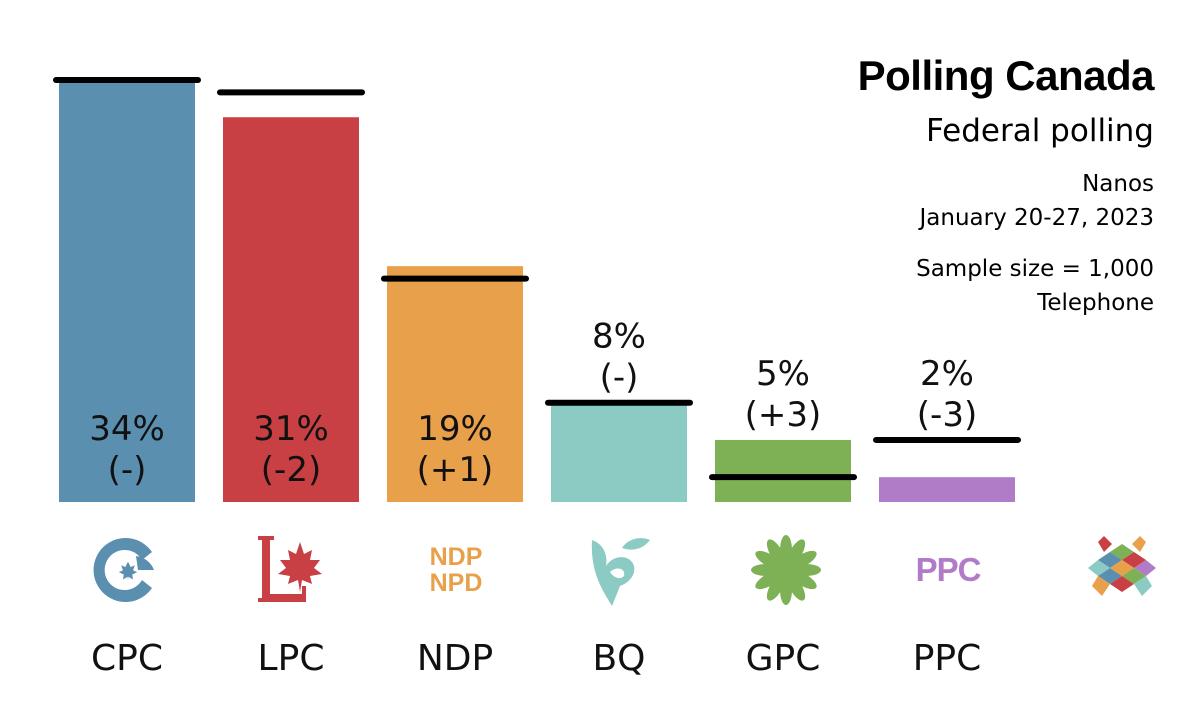  Describe the element at coordinates (123, 570) in the screenshot. I see `cpc-logo-icon` at that location.